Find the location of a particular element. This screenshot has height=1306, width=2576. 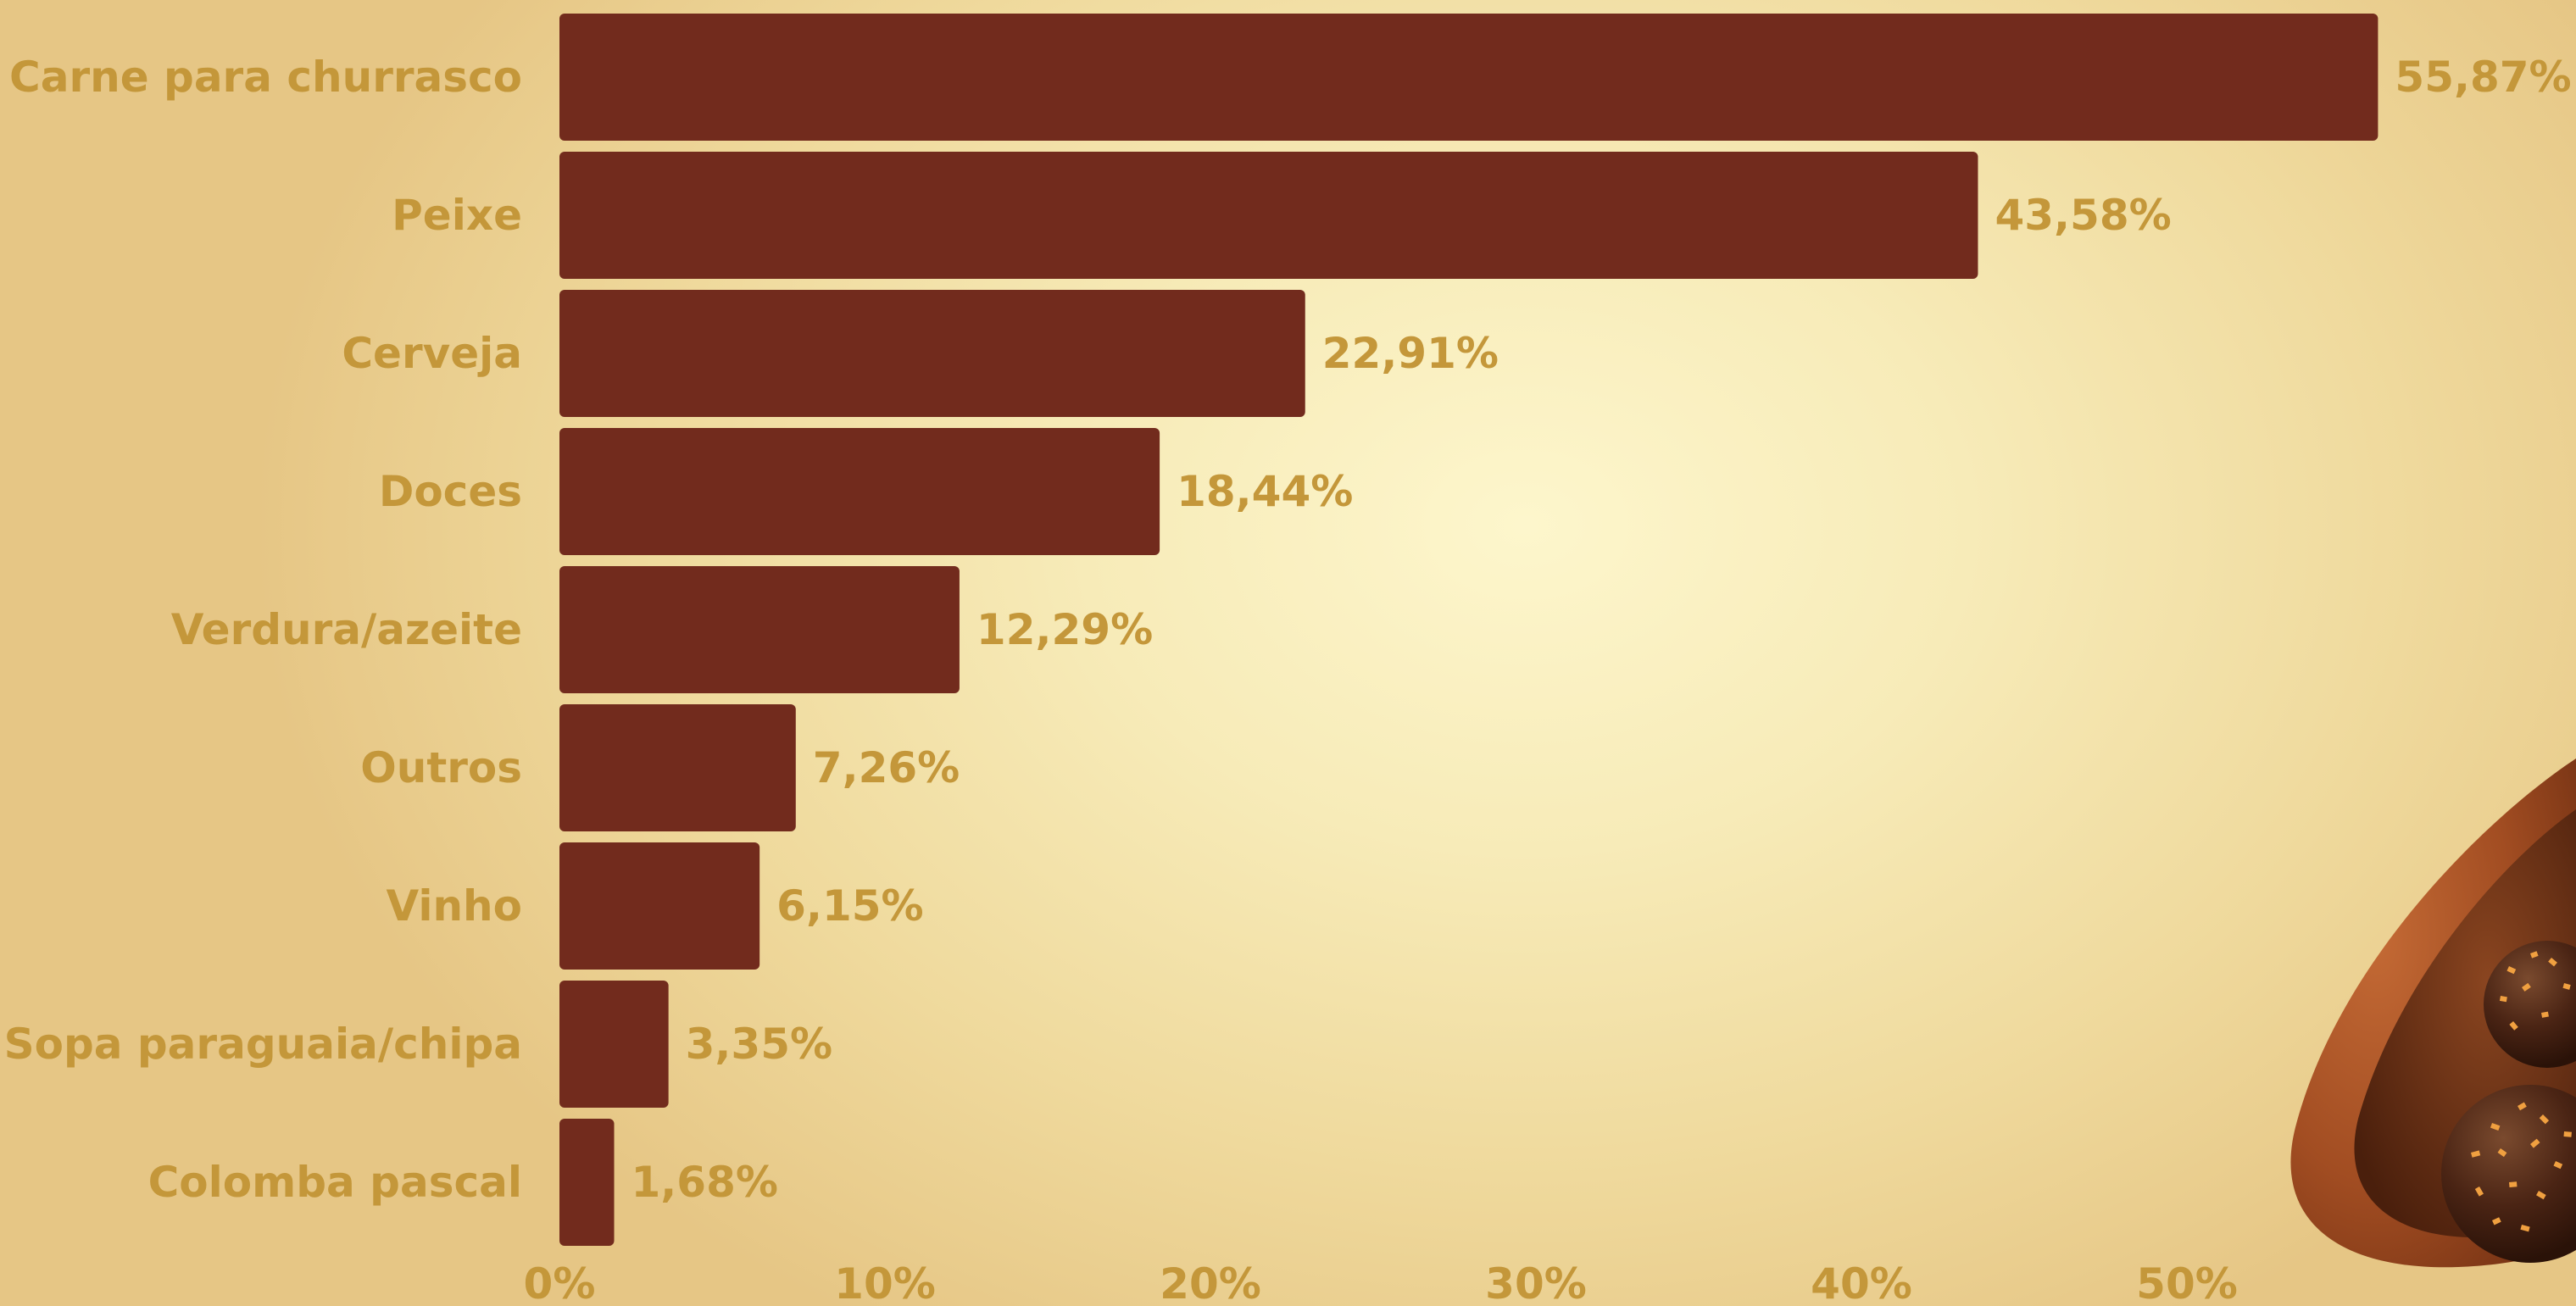

value-label: 18,44% is located at coordinates (1265, 491).